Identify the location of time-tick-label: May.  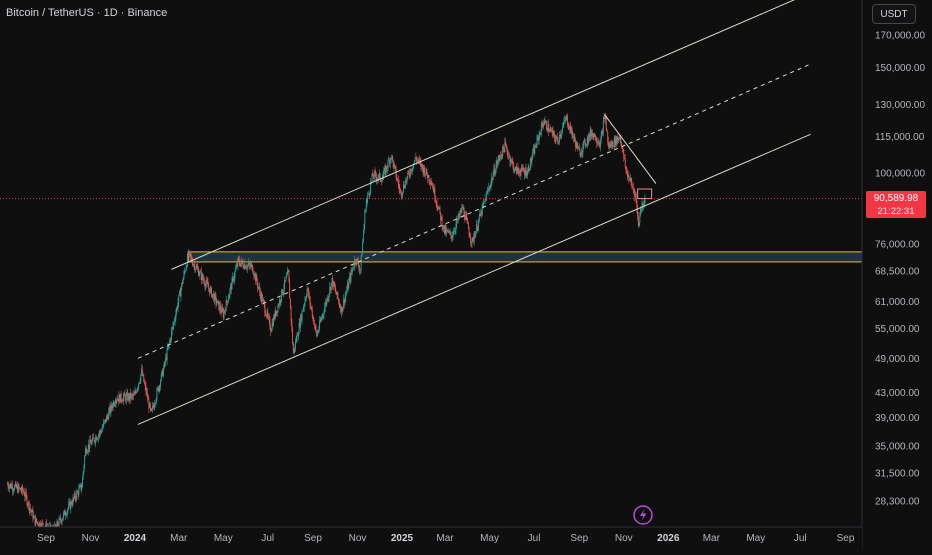
(755, 538).